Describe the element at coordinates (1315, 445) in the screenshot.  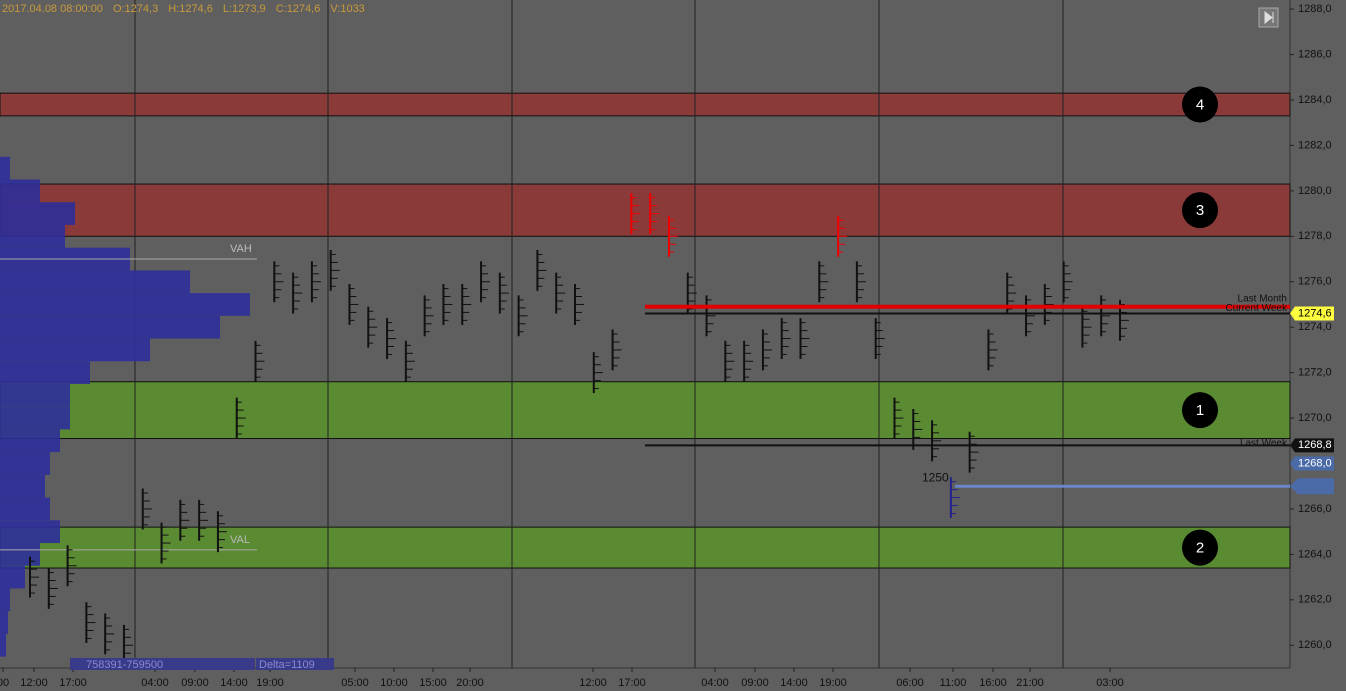
I see `price-tag-label: 1268,8` at that location.